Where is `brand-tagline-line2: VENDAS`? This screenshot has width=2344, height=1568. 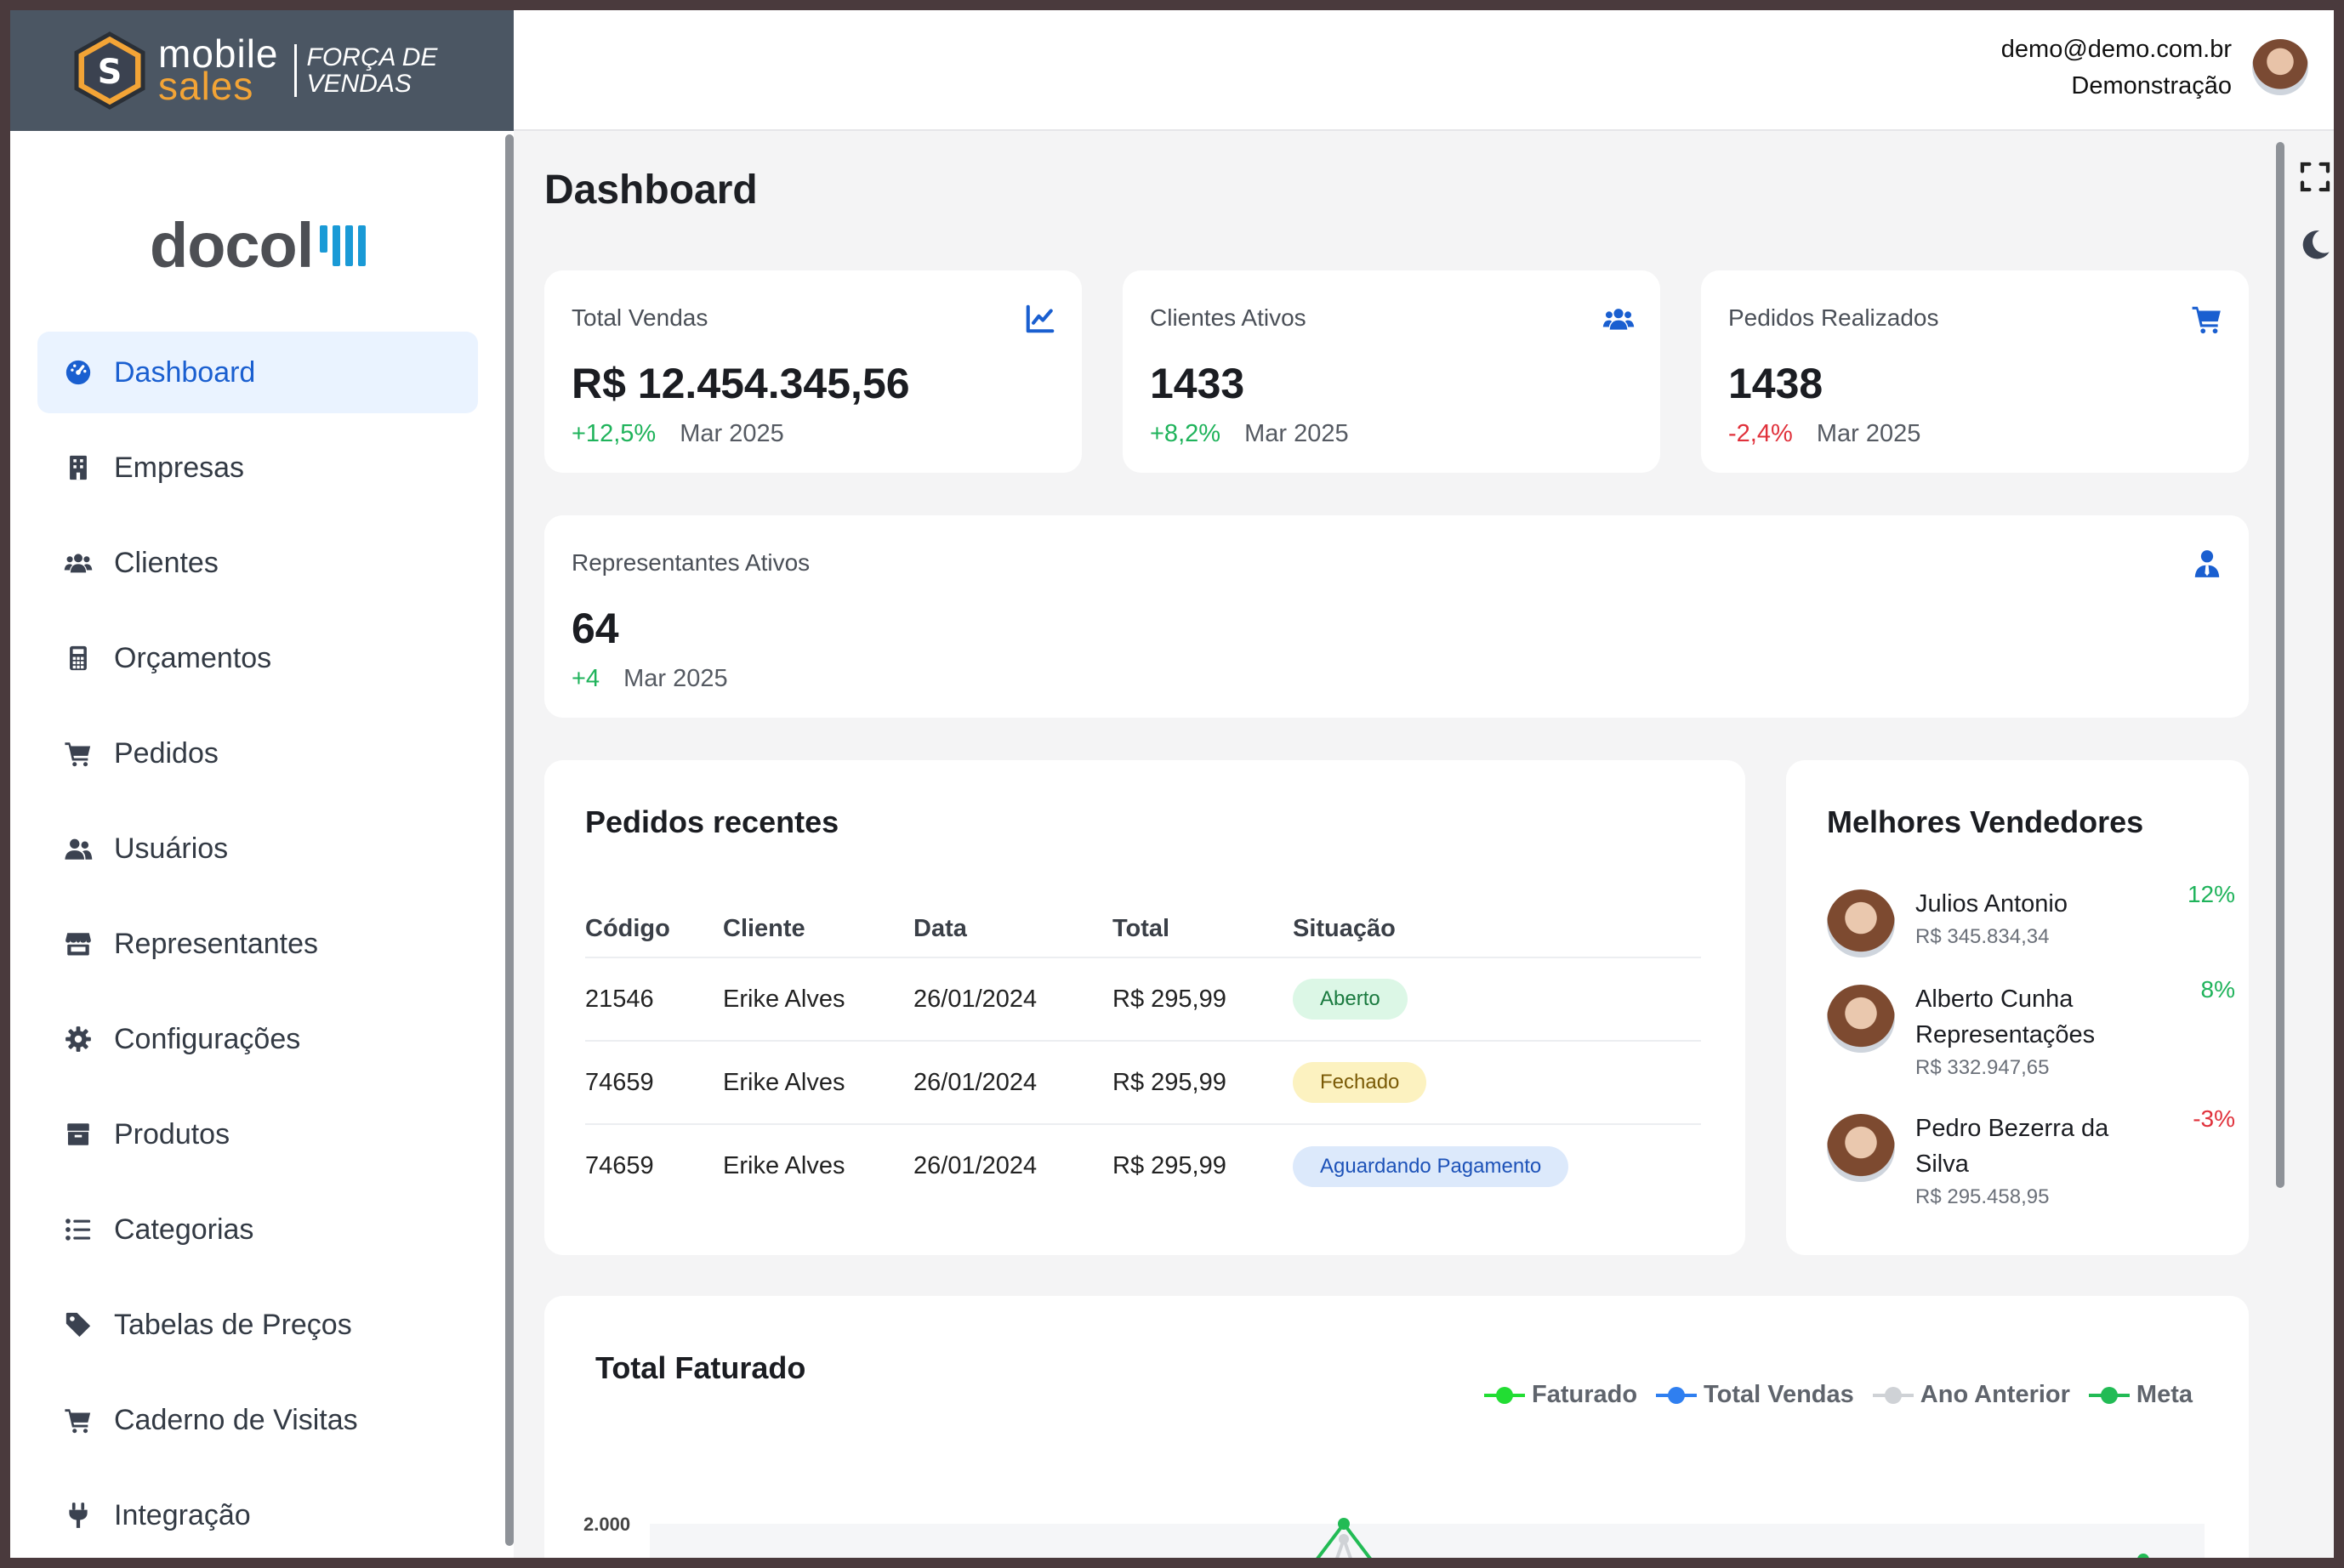 brand-tagline-line2: VENDAS is located at coordinates (359, 84).